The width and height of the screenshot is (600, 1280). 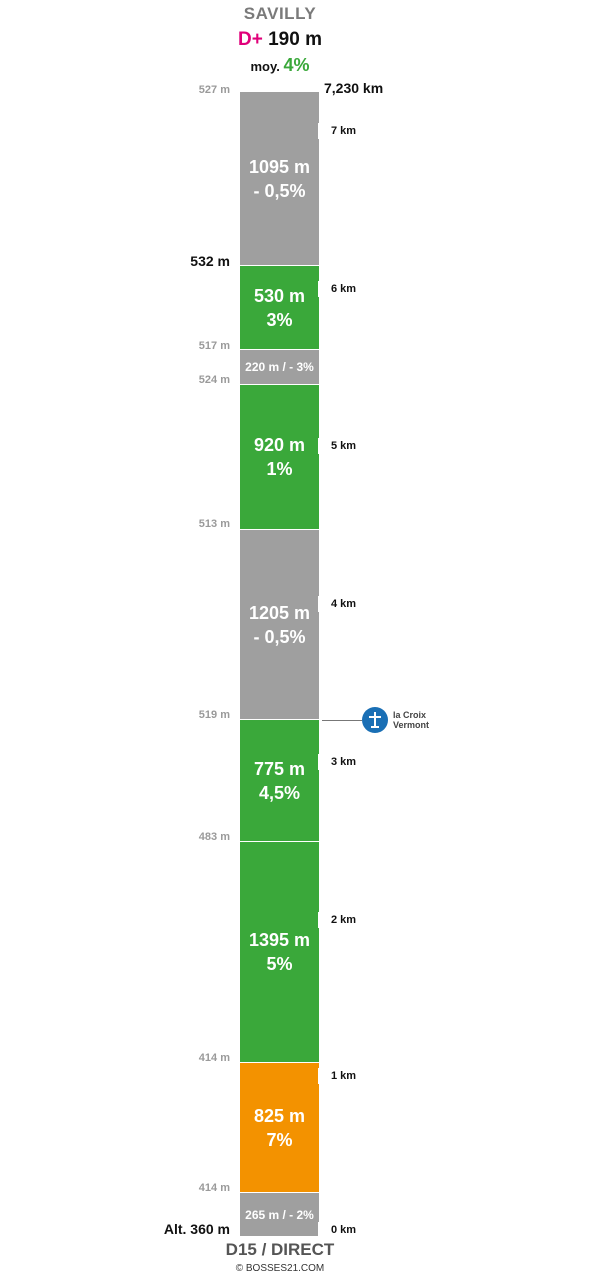 I want to click on dplus-value: 190 m, so click(x=295, y=39).